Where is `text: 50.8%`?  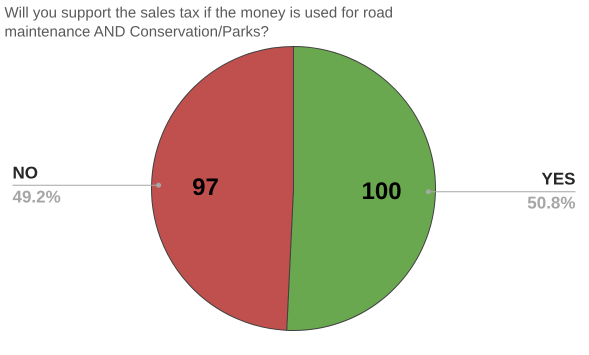 text: 50.8% is located at coordinates (551, 203).